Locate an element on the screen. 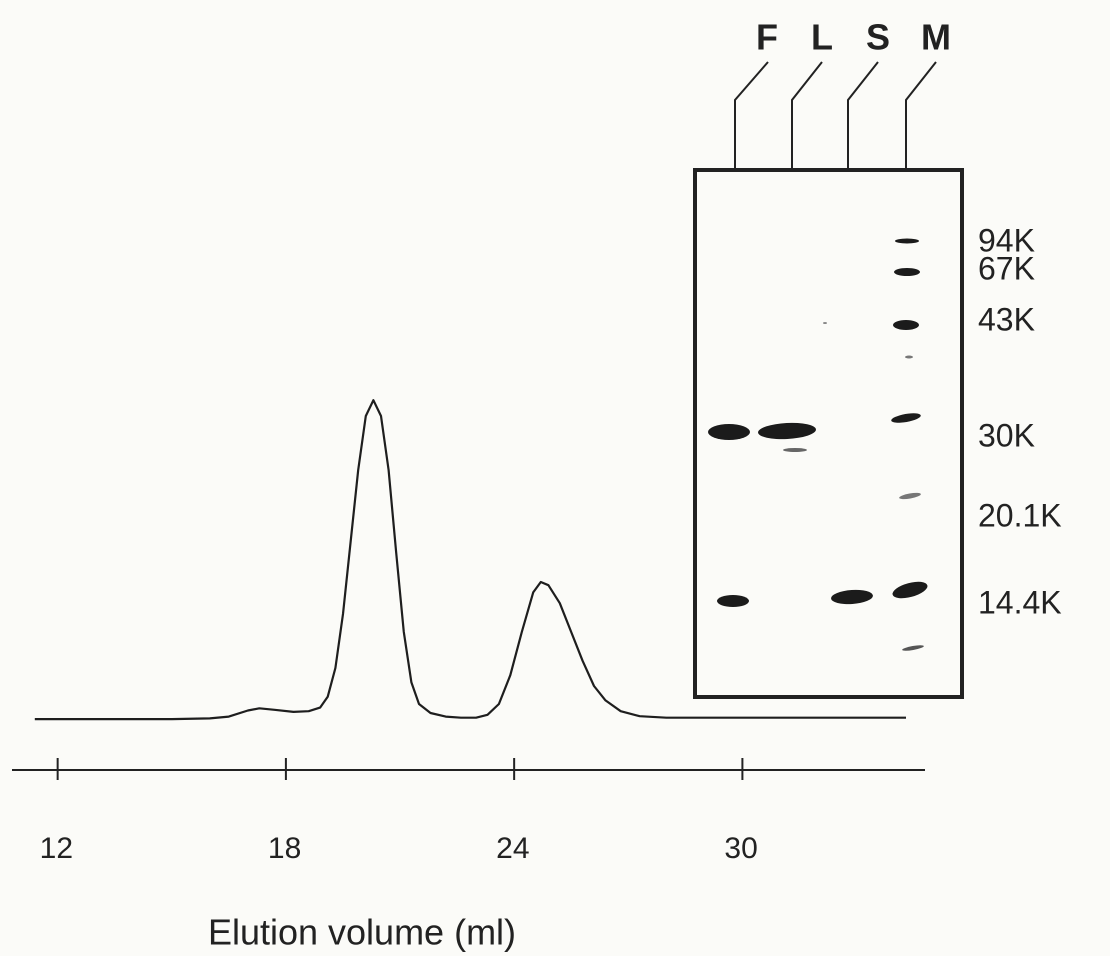 This screenshot has width=1110, height=956. gel-frame is located at coordinates (828, 433).